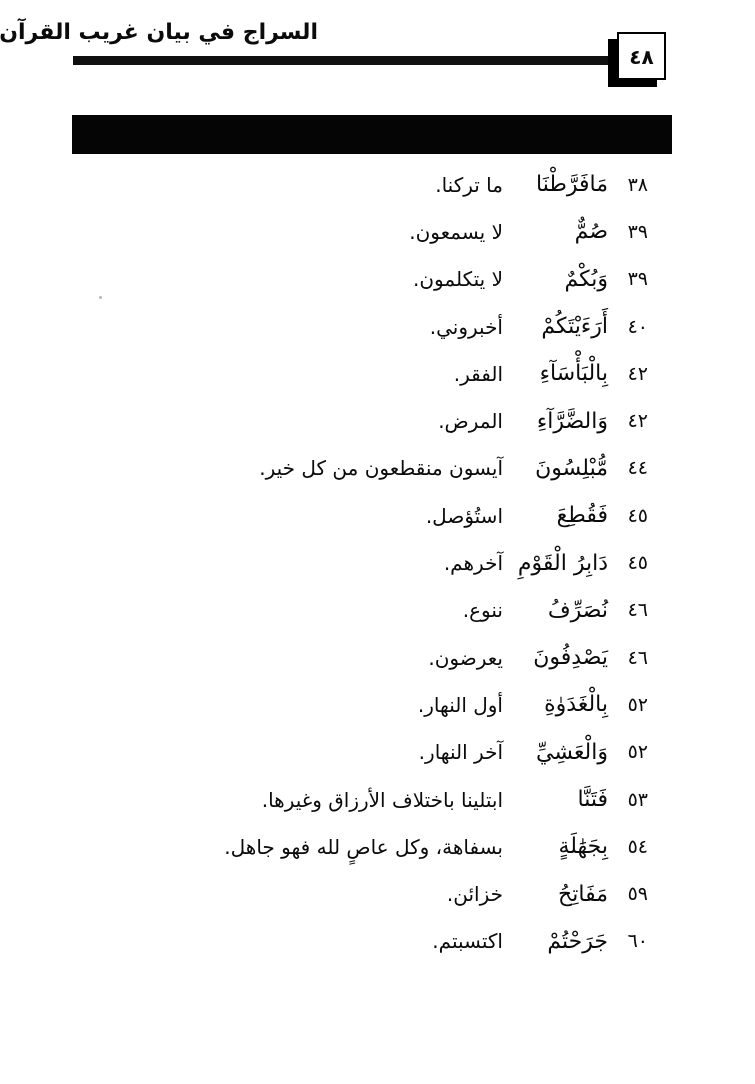 Image resolution: width=755 pixels, height=1084 pixels. What do you see at coordinates (576, 705) in the screenshot?
I see `quran-word: بِالْغَدَوٰةِ` at bounding box center [576, 705].